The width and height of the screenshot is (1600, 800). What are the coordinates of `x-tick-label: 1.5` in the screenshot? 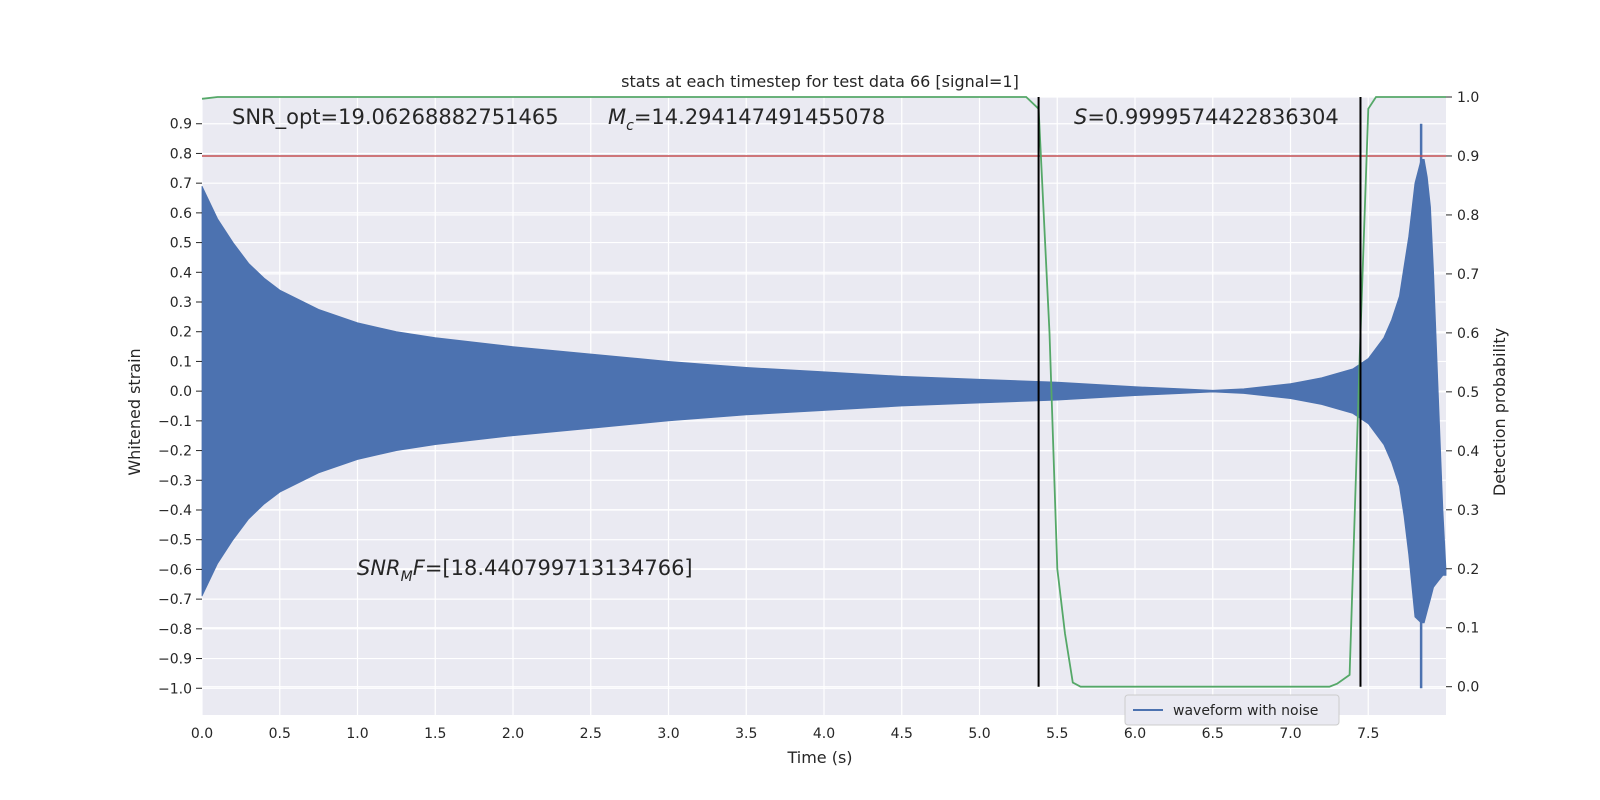 It's located at (435, 734).